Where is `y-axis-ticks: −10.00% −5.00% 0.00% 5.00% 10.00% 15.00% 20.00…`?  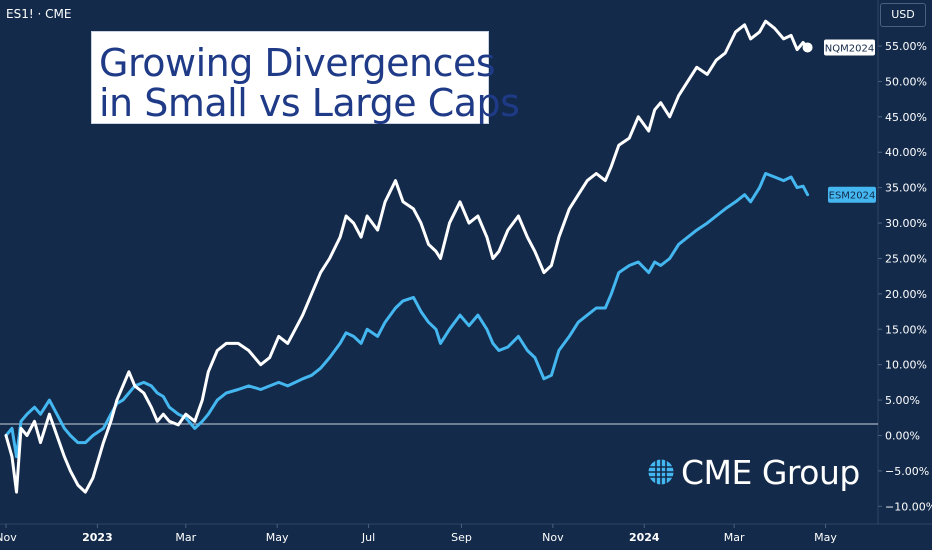 y-axis-ticks: −10.00% −5.00% 0.00% 5.00% 10.00% 15.00% 20.00… is located at coordinates (905, 276).